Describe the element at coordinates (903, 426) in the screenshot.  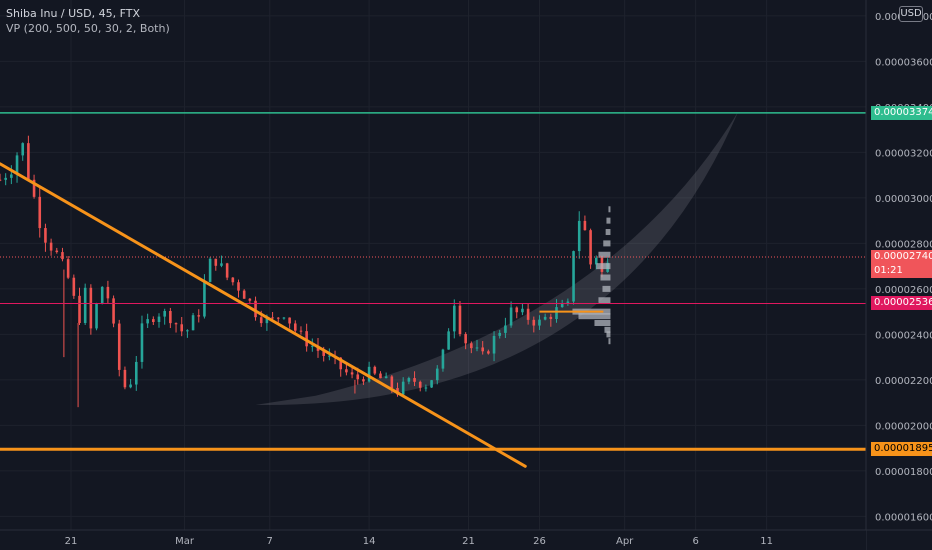
I see `price-tick-label: 0.00002000` at that location.